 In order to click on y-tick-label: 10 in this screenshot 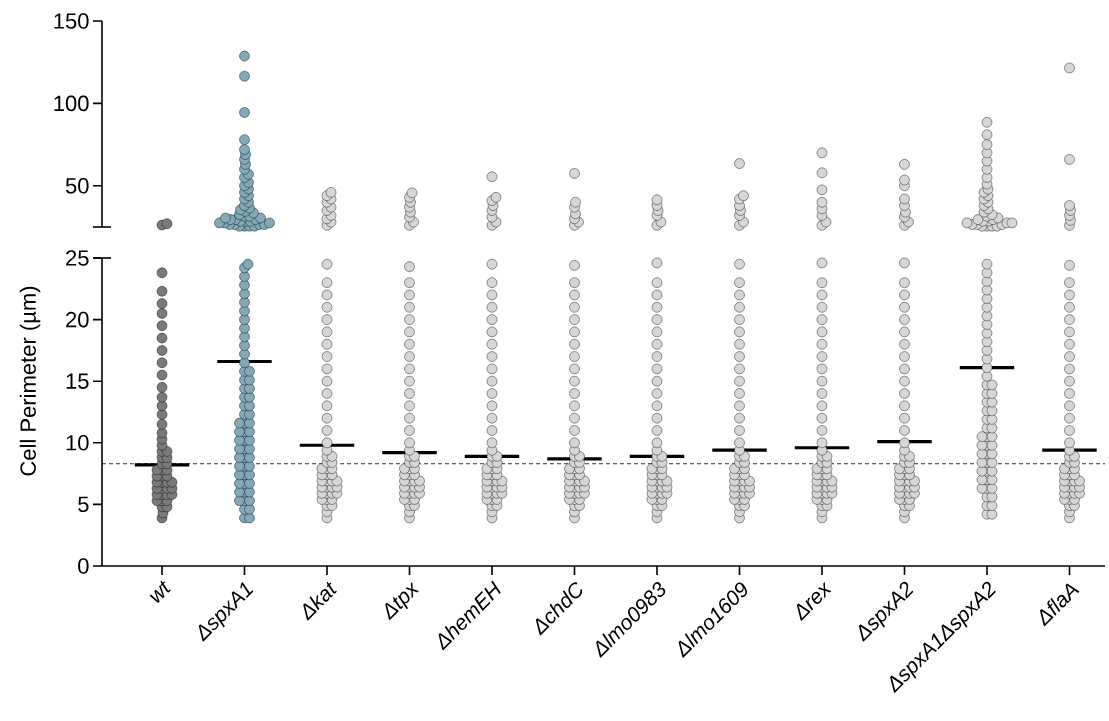, I will do `click(77, 443)`.